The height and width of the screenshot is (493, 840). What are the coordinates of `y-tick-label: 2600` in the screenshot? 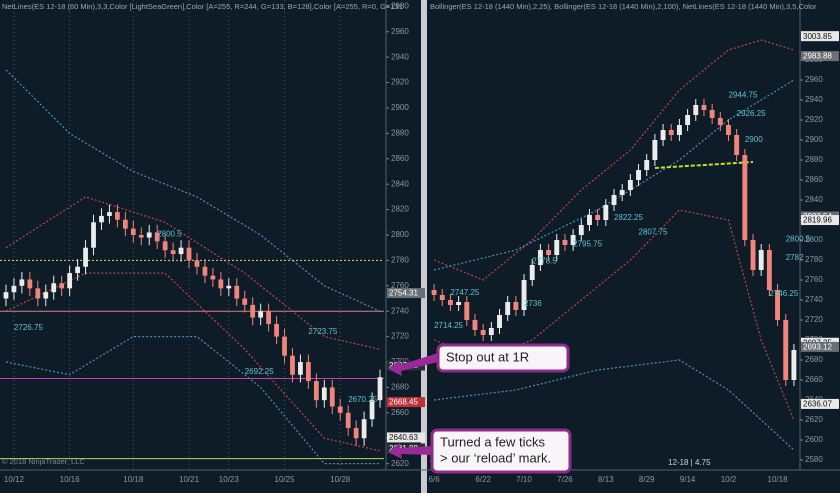 It's located at (814, 439).